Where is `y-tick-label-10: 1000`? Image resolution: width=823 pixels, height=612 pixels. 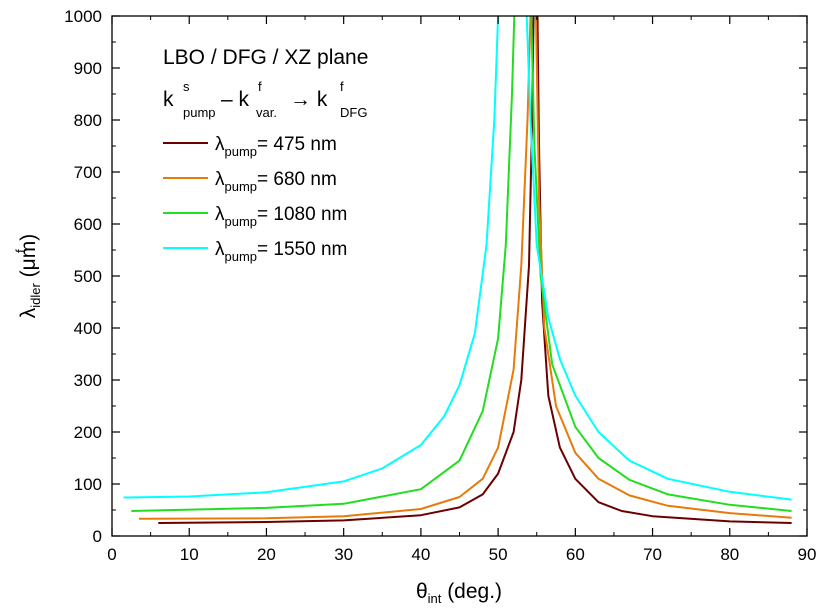 y-tick-label-10: 1000 is located at coordinates (83, 16).